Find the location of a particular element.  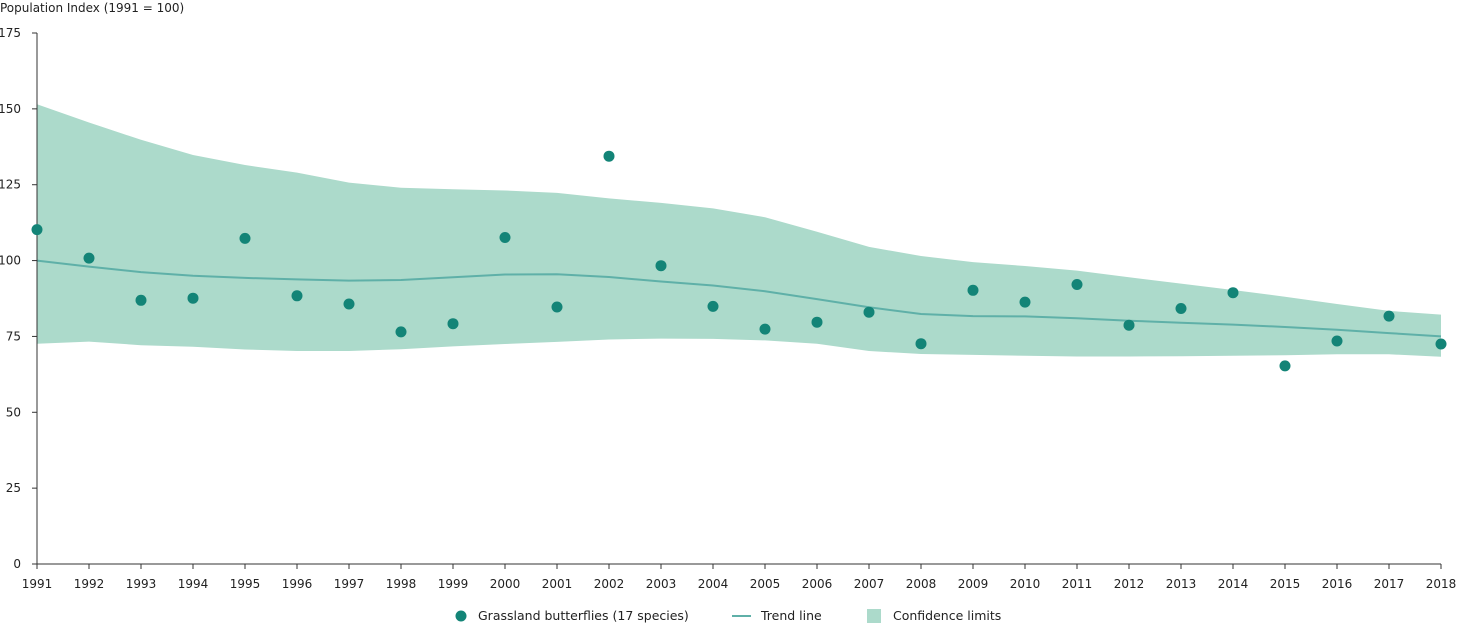

y-axis-title: Population Index (1991 = 100) is located at coordinates (92, 8).